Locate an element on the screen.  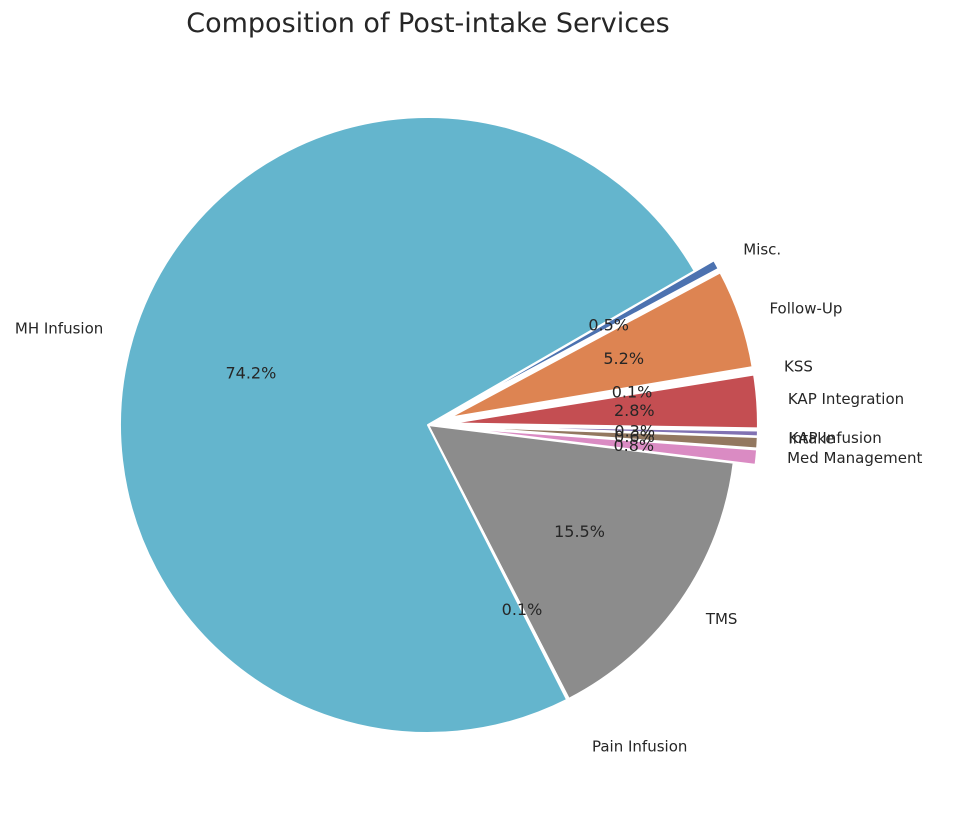
slice-percent-label: 2.8% is located at coordinates (634, 410).